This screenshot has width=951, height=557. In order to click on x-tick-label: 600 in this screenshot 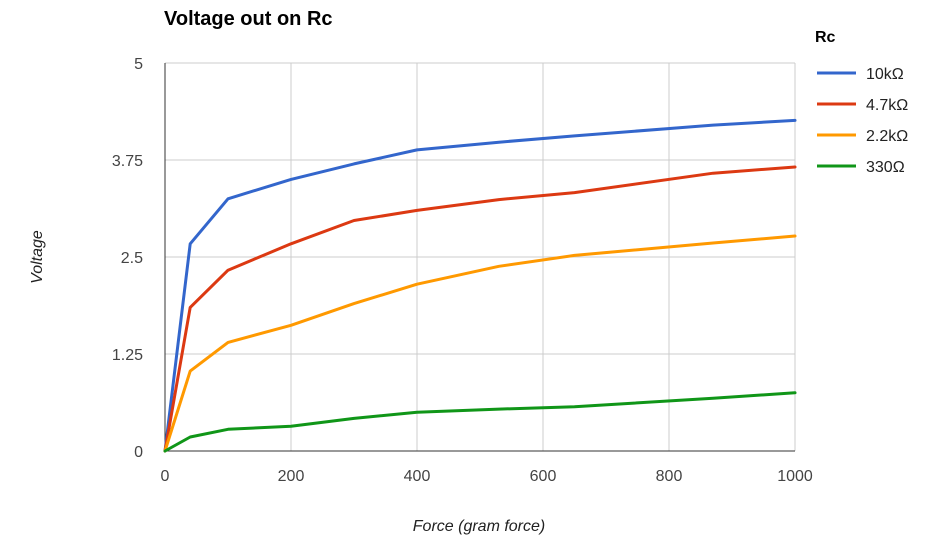, I will do `click(543, 476)`.